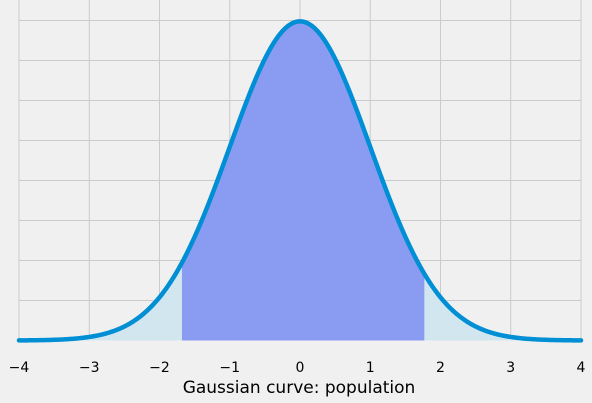  I want to click on x-tick-label: −4, so click(19, 368).